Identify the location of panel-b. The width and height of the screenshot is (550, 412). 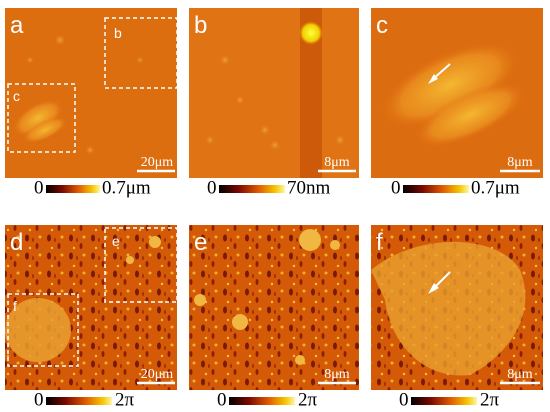
(274, 93).